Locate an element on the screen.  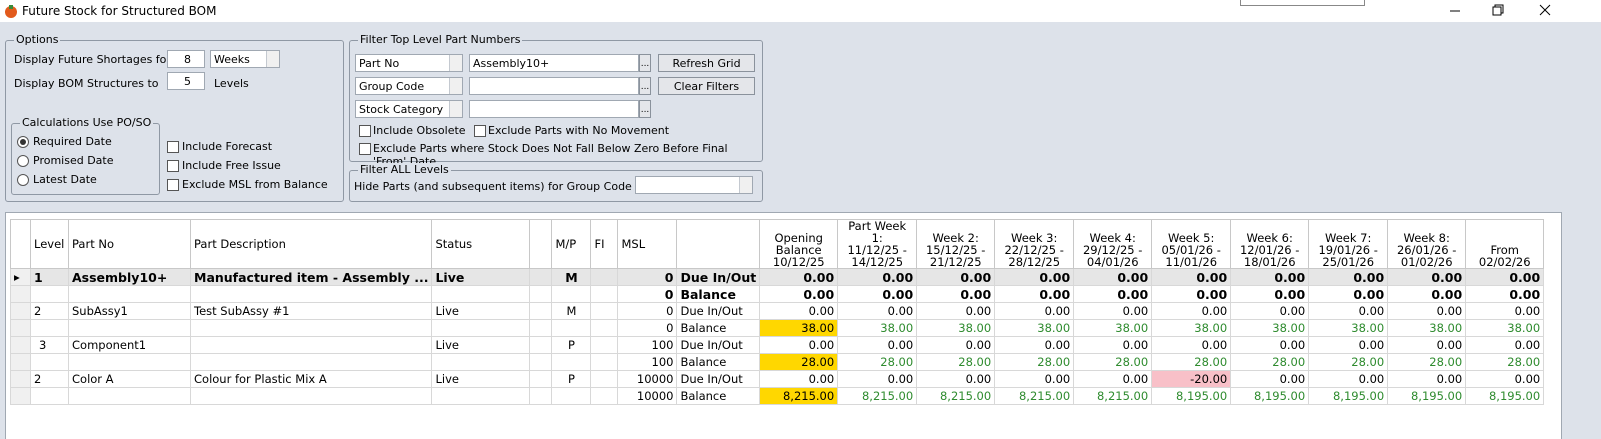
levels-spinner: 5 is located at coordinates (186, 81).